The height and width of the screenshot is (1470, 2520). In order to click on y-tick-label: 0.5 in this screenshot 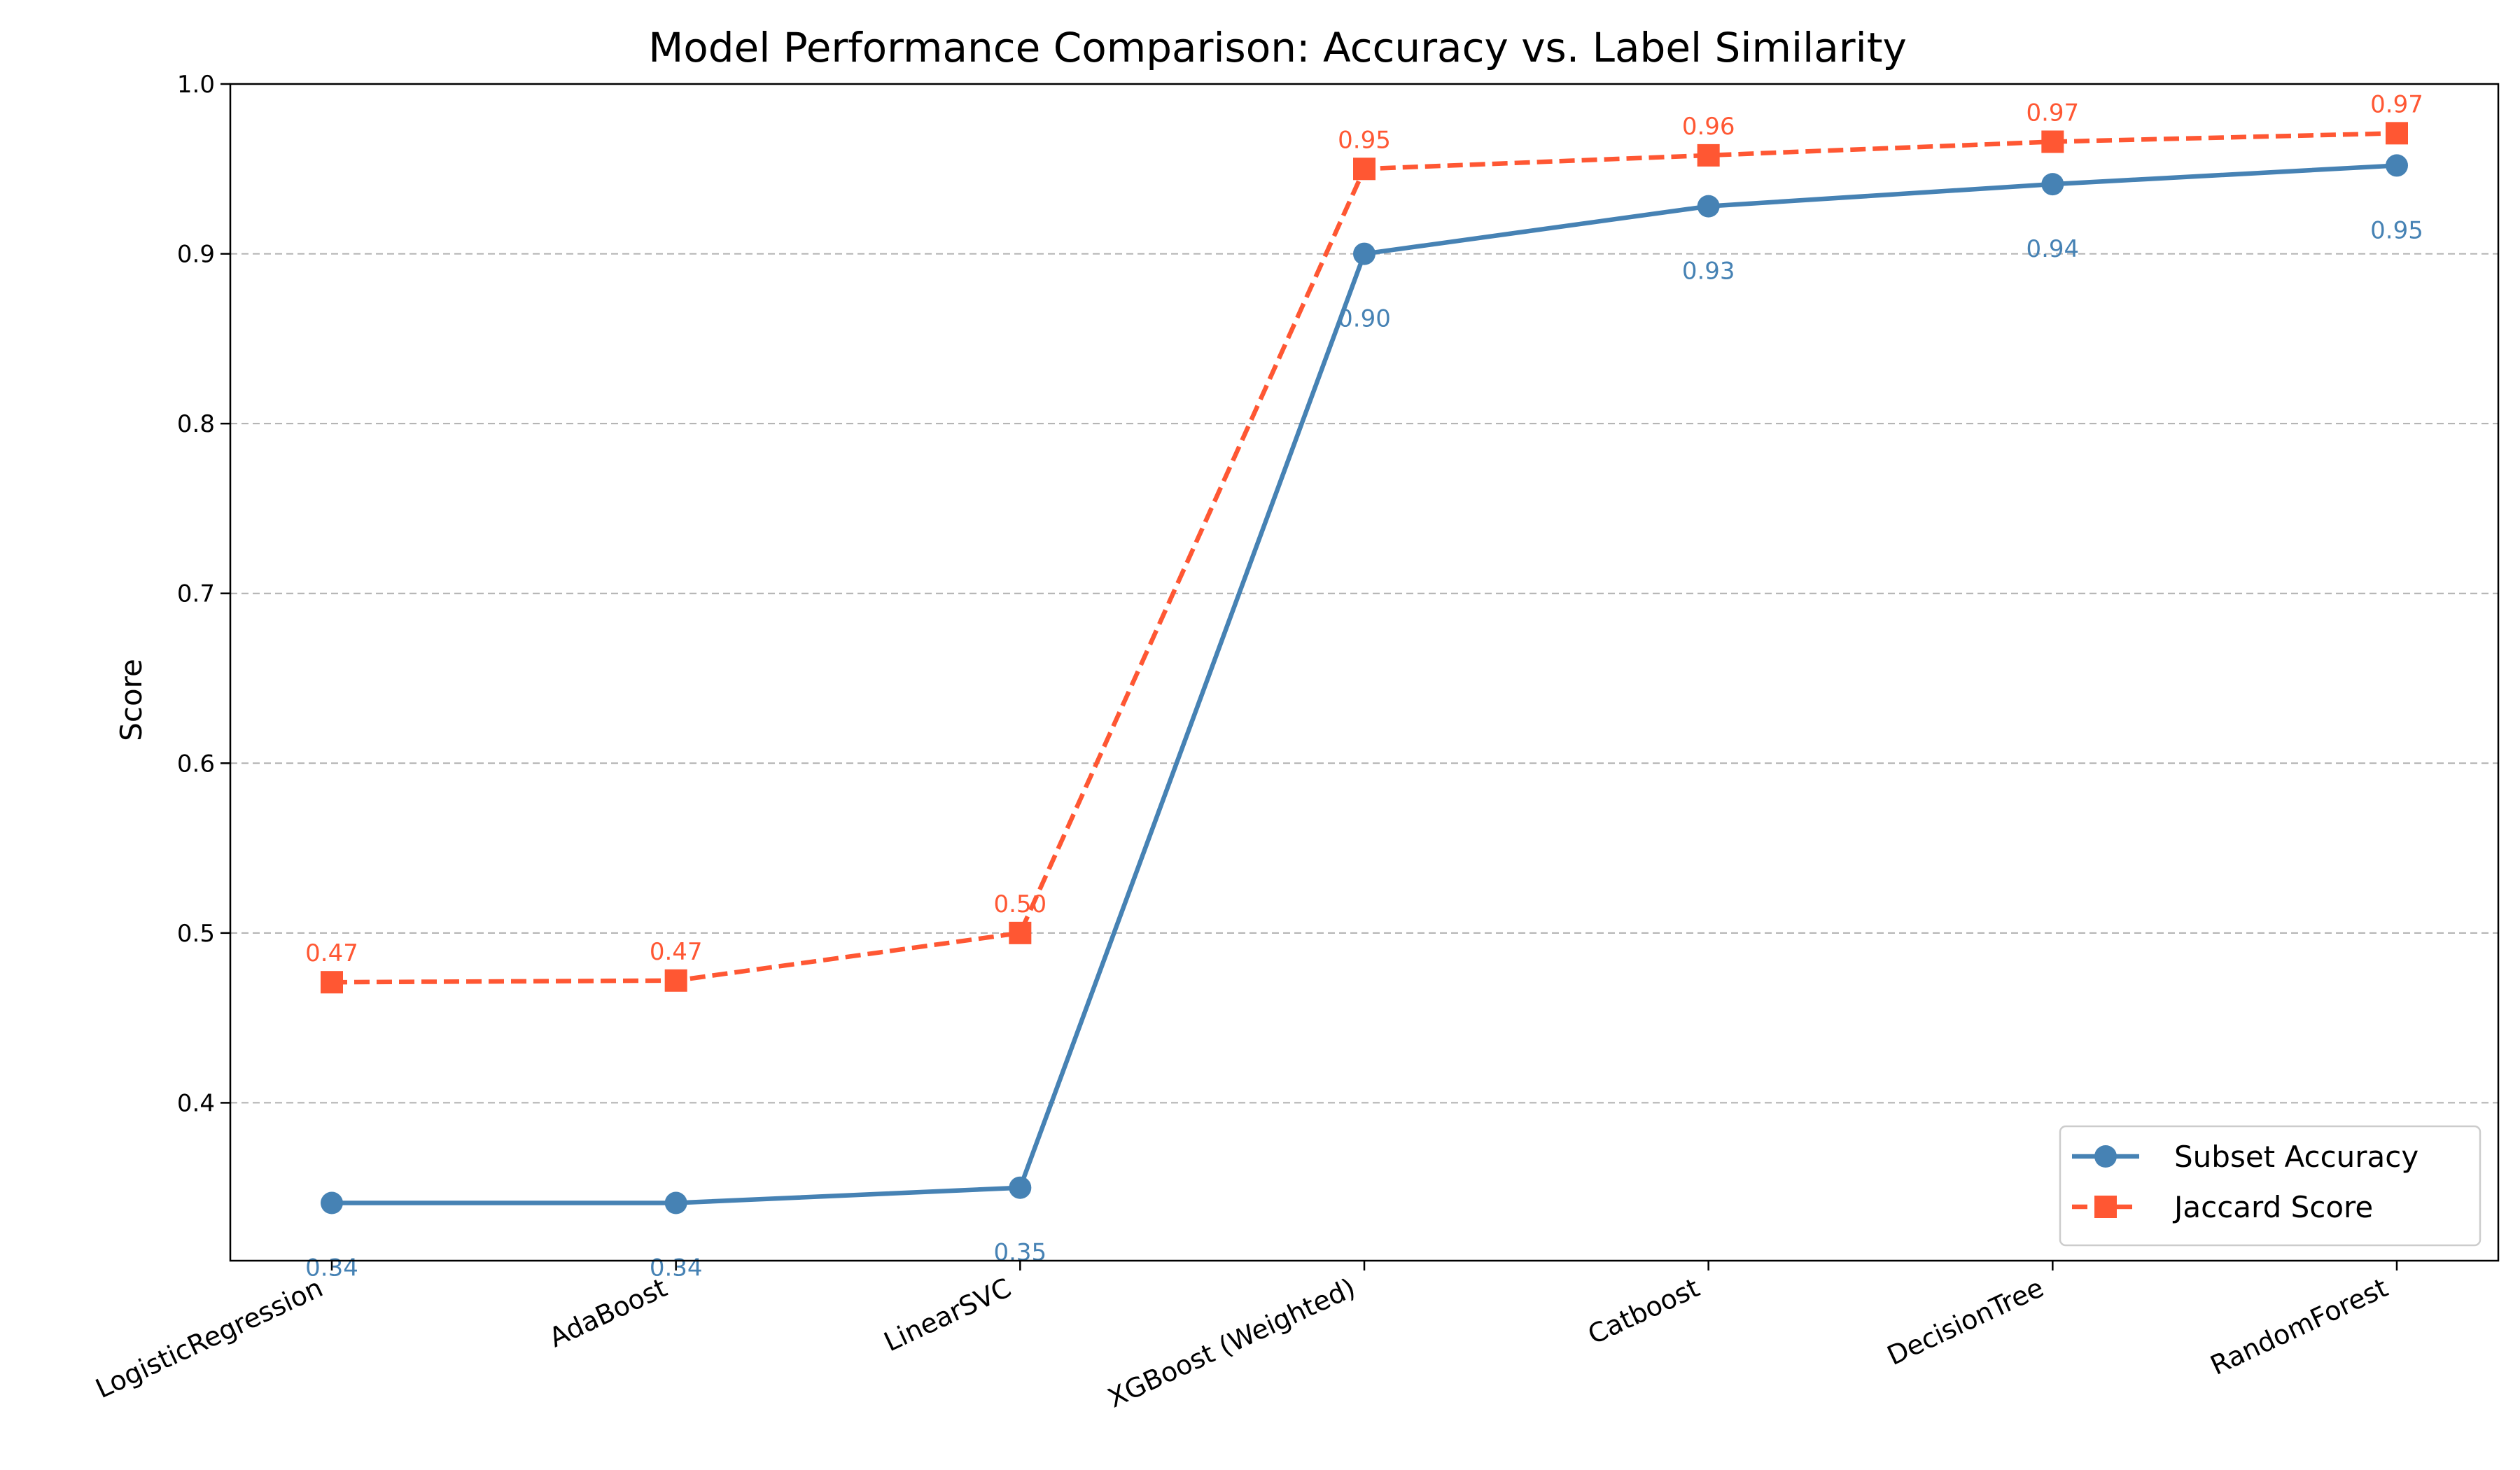, I will do `click(196, 934)`.